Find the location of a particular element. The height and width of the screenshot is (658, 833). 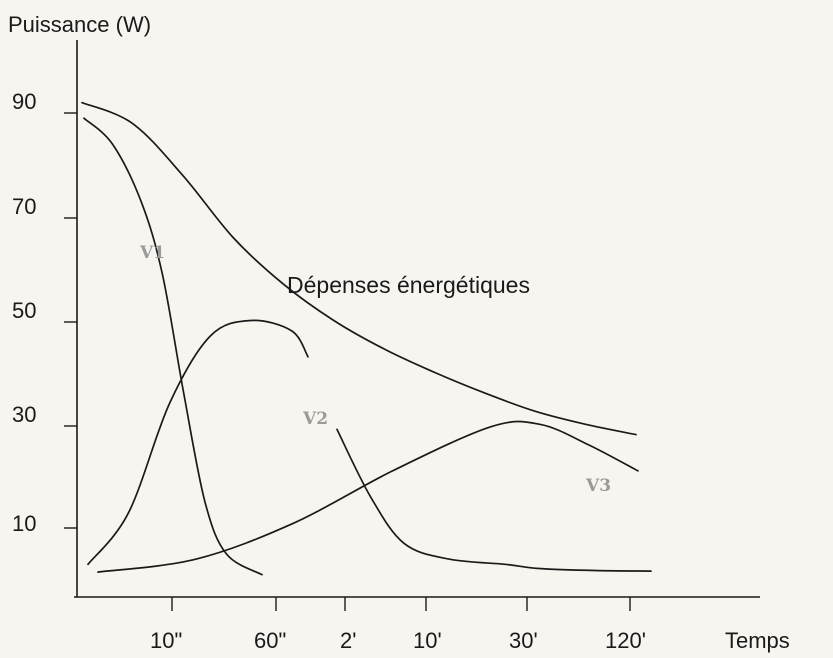

series-label: V3 is located at coordinates (598, 486).